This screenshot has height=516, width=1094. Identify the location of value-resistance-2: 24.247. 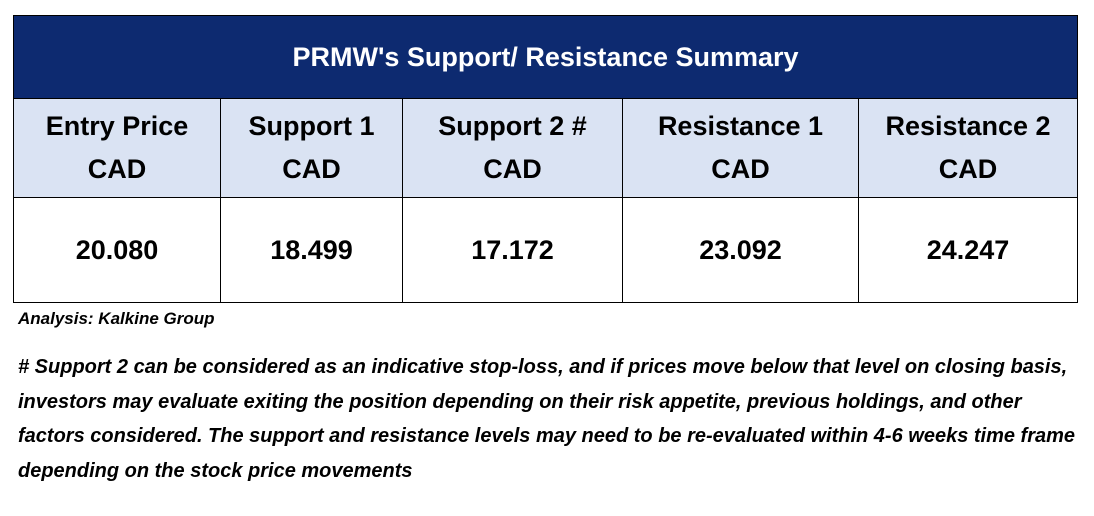
(968, 250).